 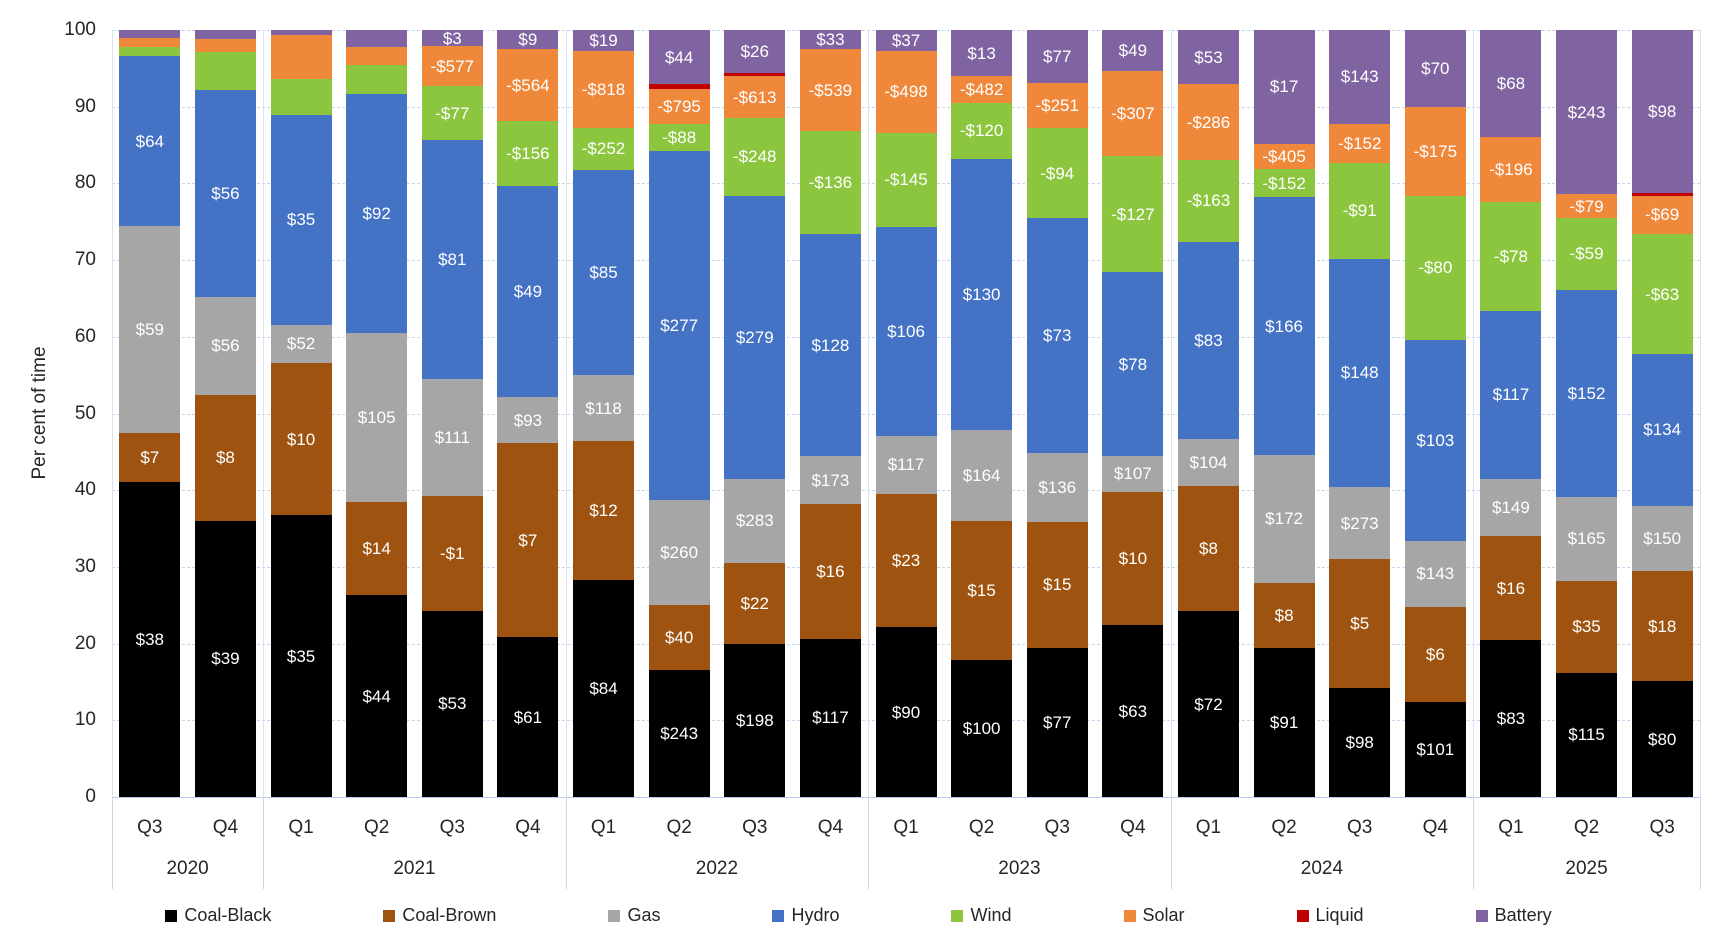 I want to click on segment-label: $143, so click(x=1359, y=77).